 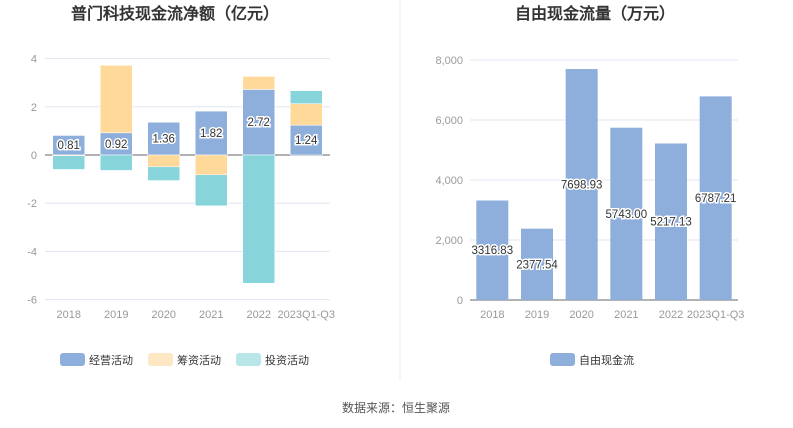 What do you see at coordinates (396, 407) in the screenshot?
I see `source-note: 数据来源：恒生聚源` at bounding box center [396, 407].